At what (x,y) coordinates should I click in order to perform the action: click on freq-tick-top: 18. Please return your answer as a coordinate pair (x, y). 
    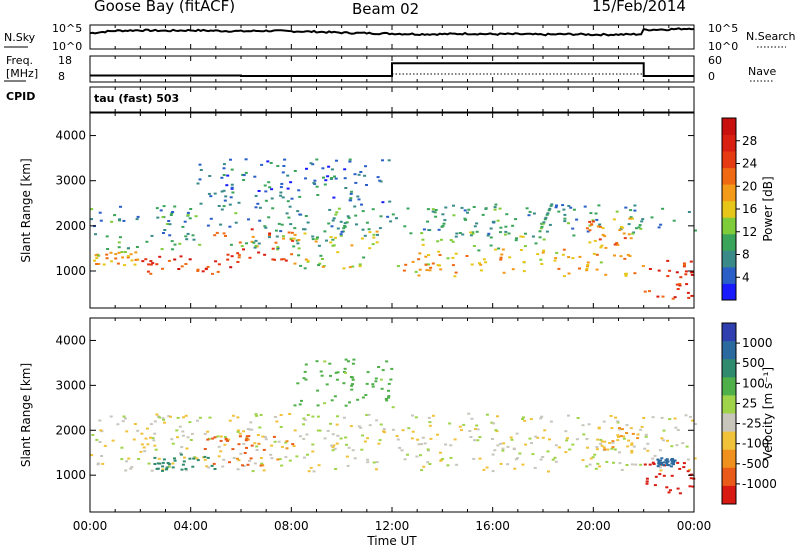
    Looking at the image, I should click on (65, 60).